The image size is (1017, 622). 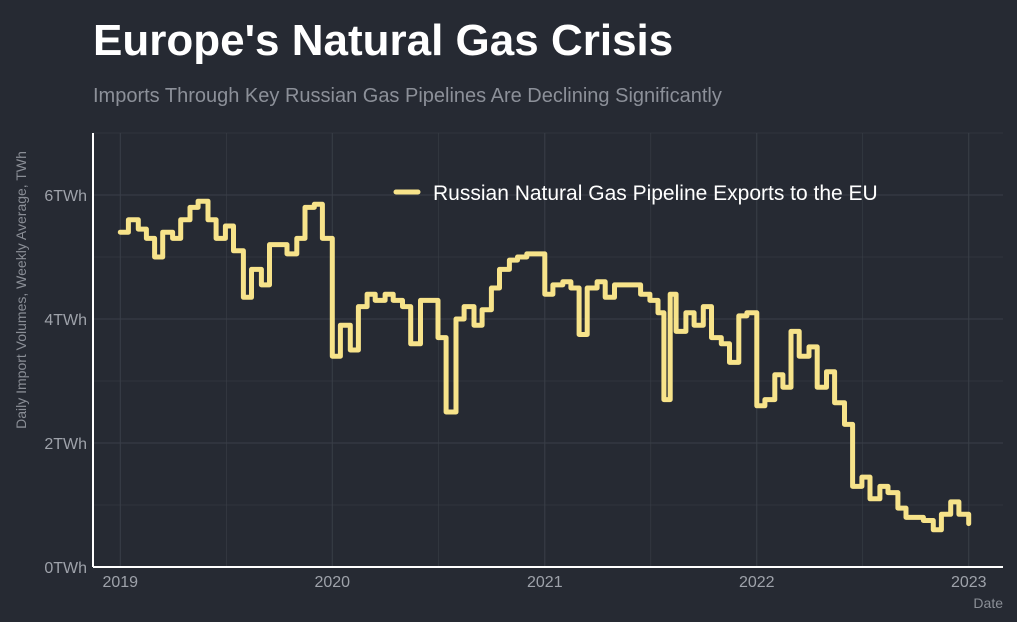 I want to click on x-tick-label: 2021, so click(x=545, y=582).